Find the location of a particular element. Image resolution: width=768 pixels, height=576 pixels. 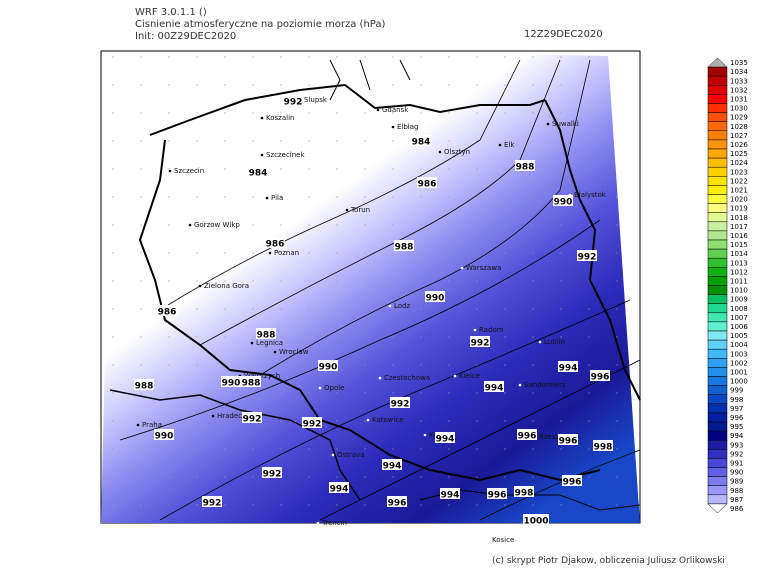

city-label: Legnica is located at coordinates (269, 343).